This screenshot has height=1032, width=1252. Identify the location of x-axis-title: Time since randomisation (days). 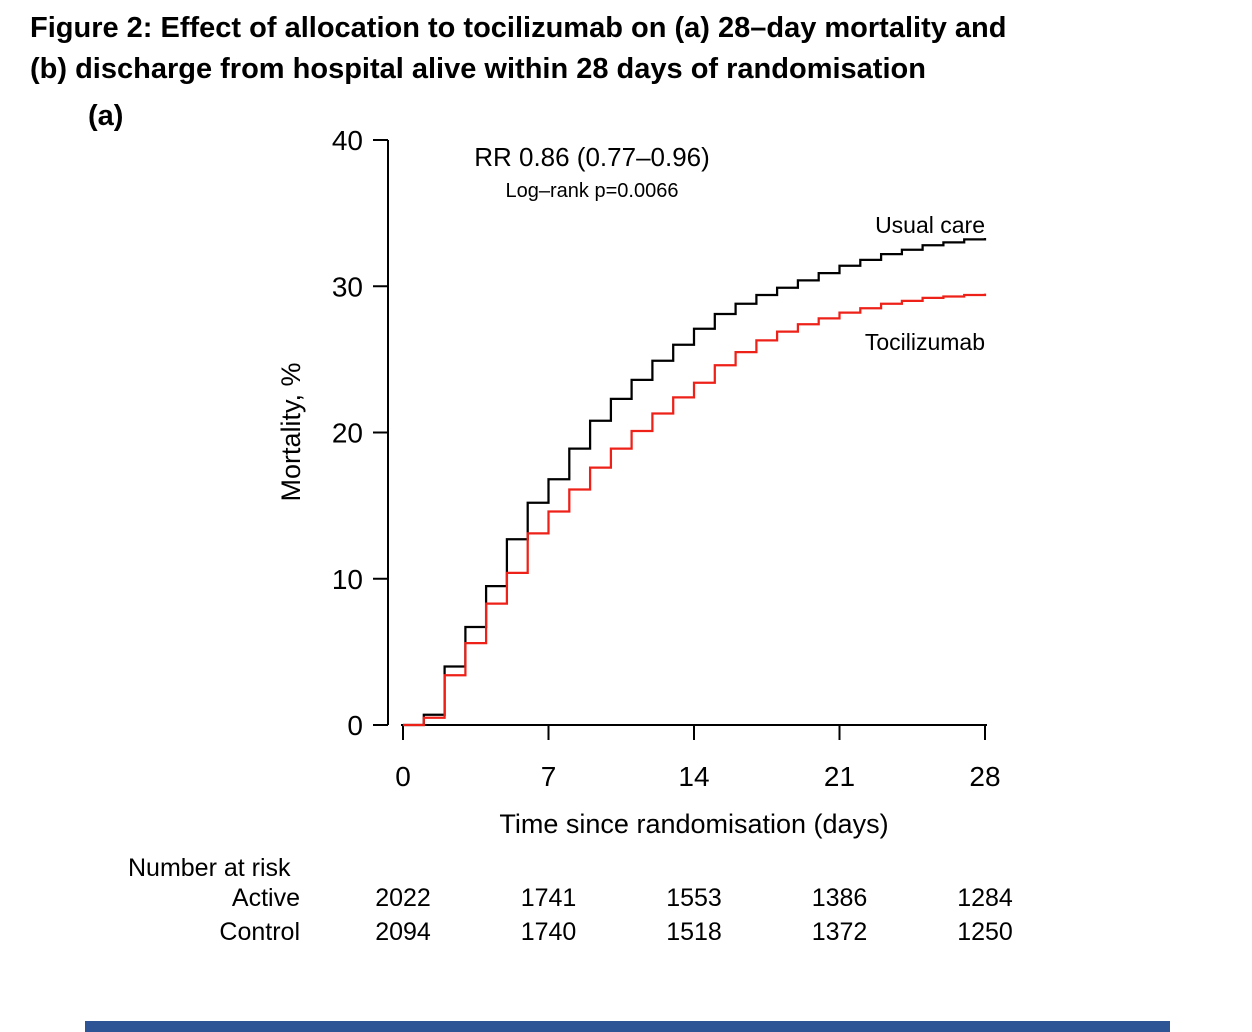
(693, 824).